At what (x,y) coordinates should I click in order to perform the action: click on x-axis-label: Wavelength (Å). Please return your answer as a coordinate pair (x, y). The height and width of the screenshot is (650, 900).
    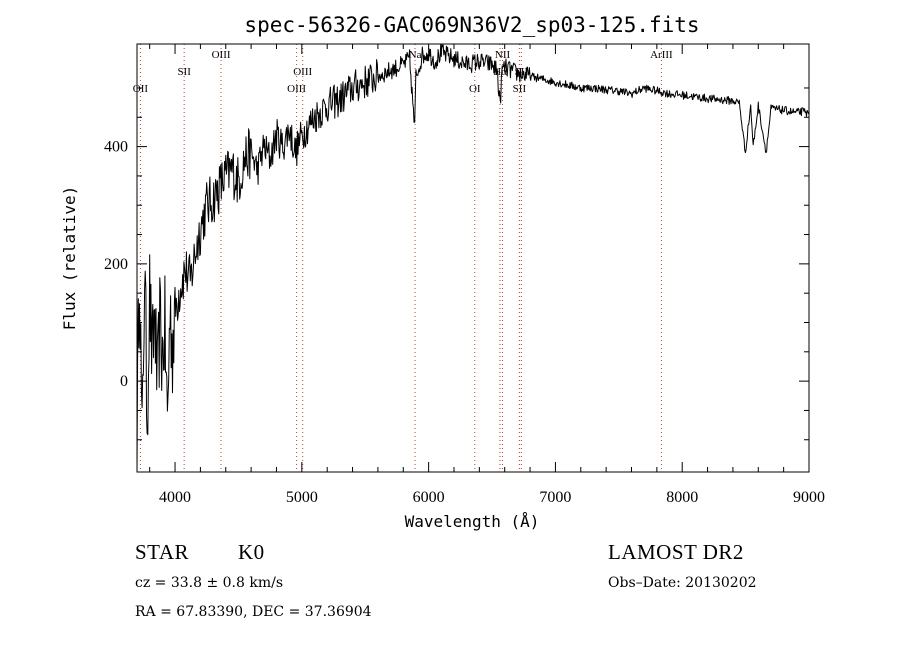
    Looking at the image, I should click on (472, 521).